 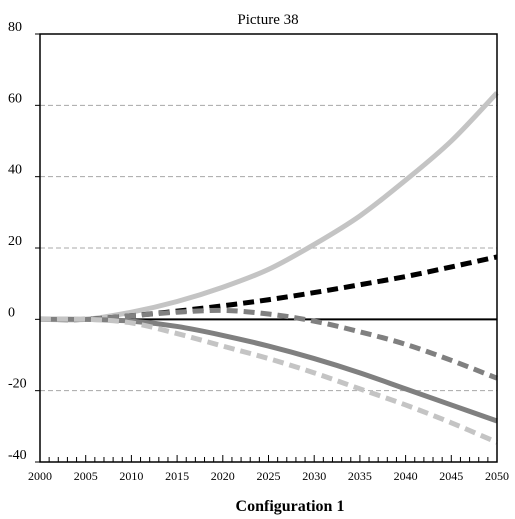 What do you see at coordinates (86, 476) in the screenshot?
I see `x-tick-label: 2005` at bounding box center [86, 476].